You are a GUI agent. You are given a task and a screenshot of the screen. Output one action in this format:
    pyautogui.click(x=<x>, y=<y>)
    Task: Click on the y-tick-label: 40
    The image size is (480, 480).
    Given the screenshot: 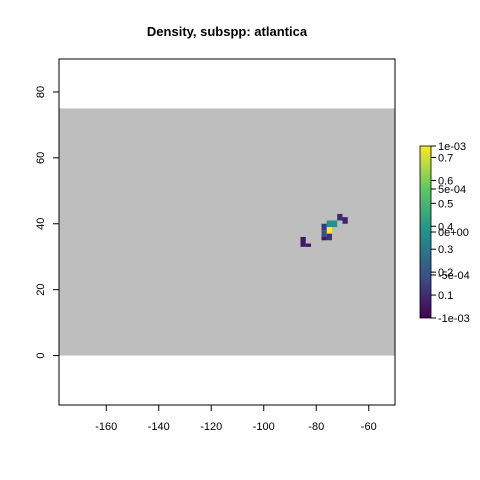 What is the action you would take?
    pyautogui.click(x=41, y=224)
    